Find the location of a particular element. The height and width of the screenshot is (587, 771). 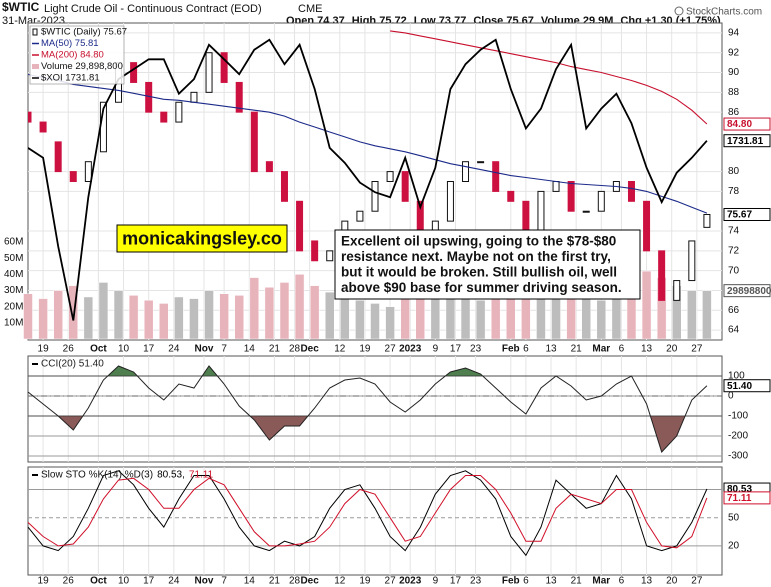

x-tick-label: 13 is located at coordinates (551, 581).